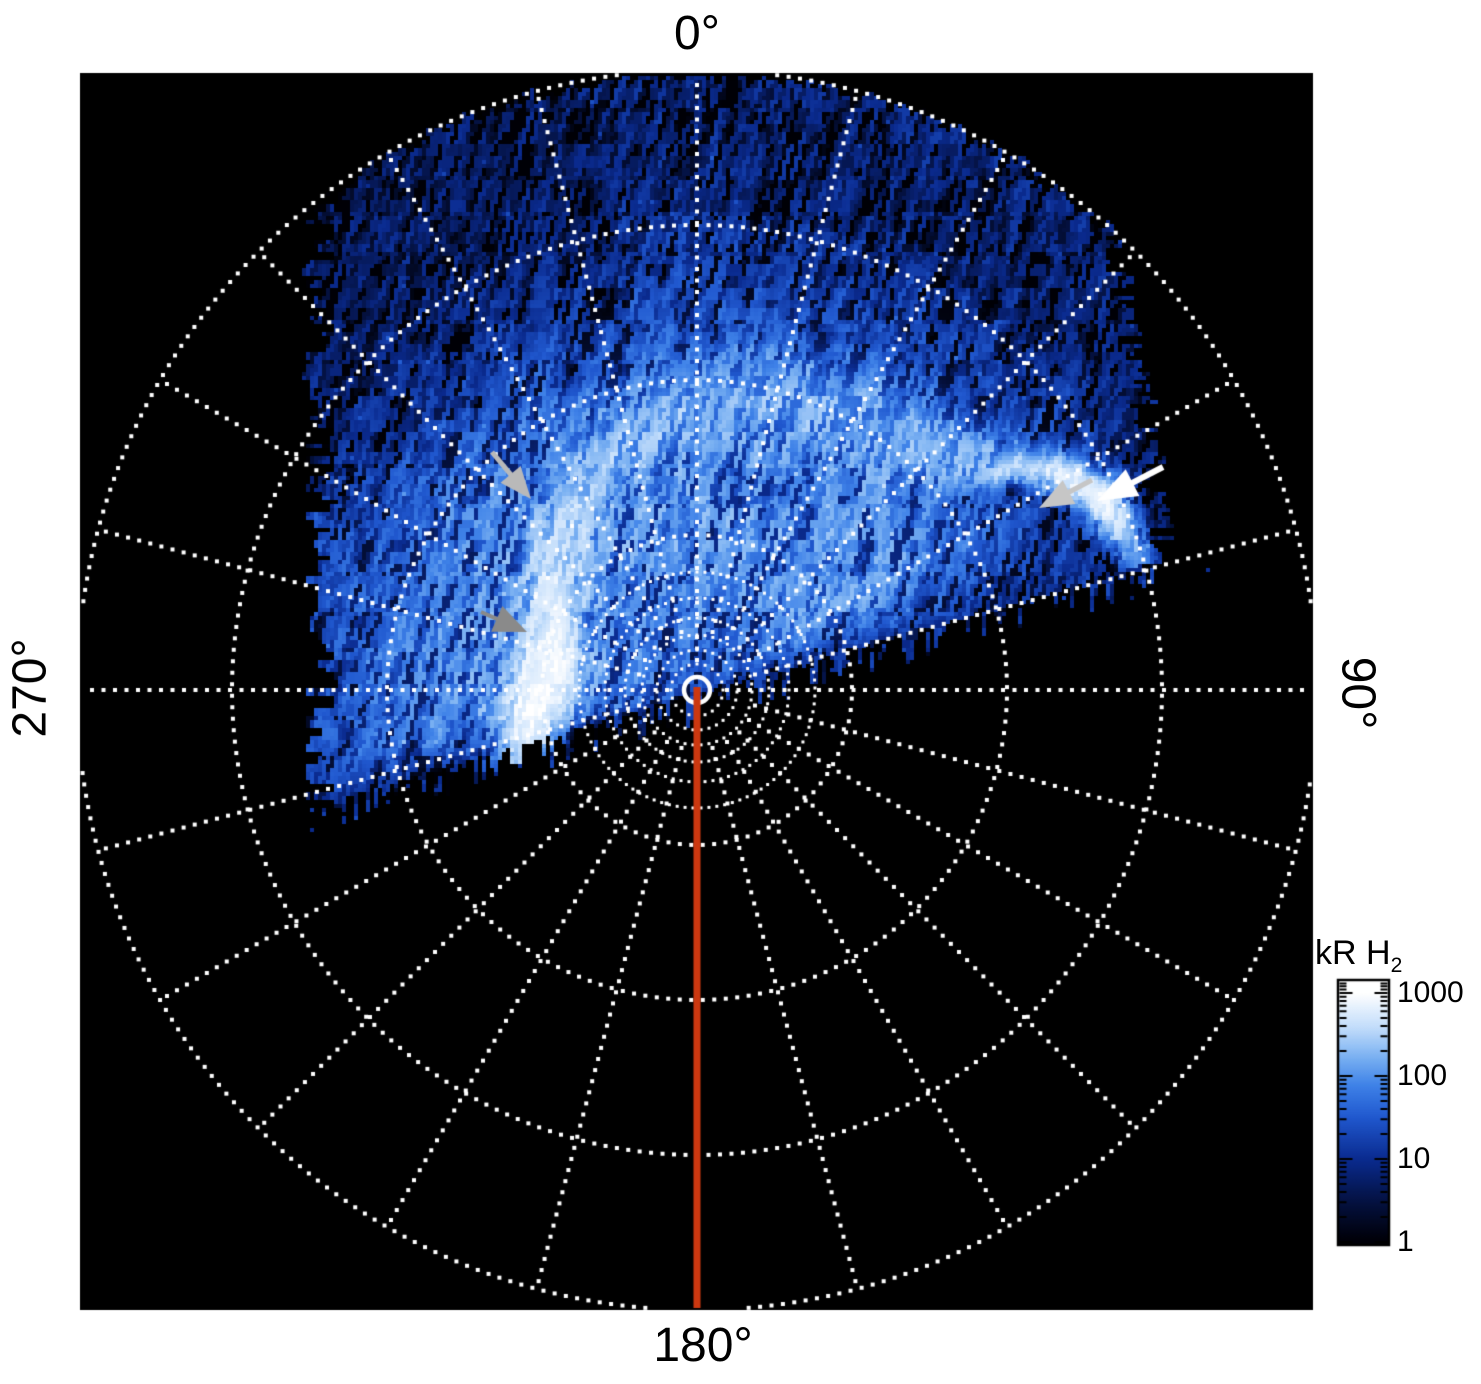 The width and height of the screenshot is (1481, 1384). Describe the element at coordinates (1414, 1158) in the screenshot. I see `colorbar-tick-label-10: 10` at that location.